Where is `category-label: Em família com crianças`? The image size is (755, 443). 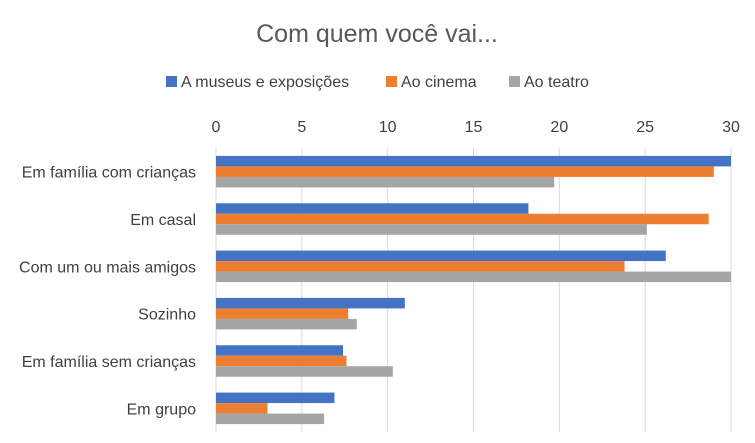
category-label: Em família com crianças is located at coordinates (109, 173).